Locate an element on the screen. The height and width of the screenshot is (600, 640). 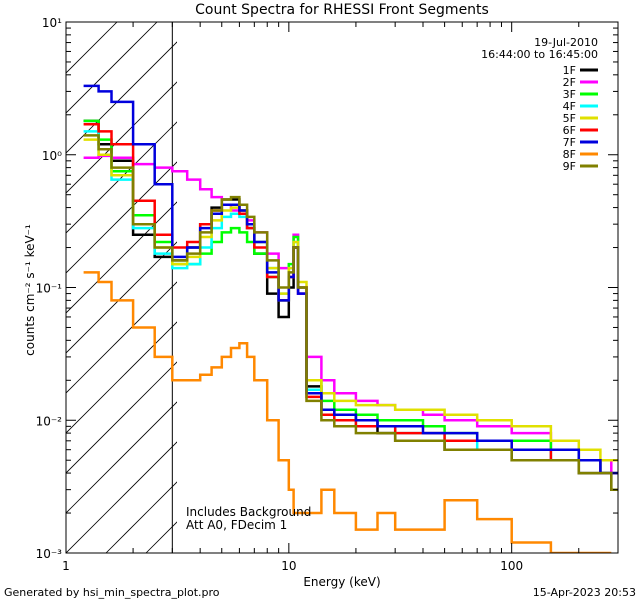
x-axis-label: Energy (keV) is located at coordinates (341, 582).